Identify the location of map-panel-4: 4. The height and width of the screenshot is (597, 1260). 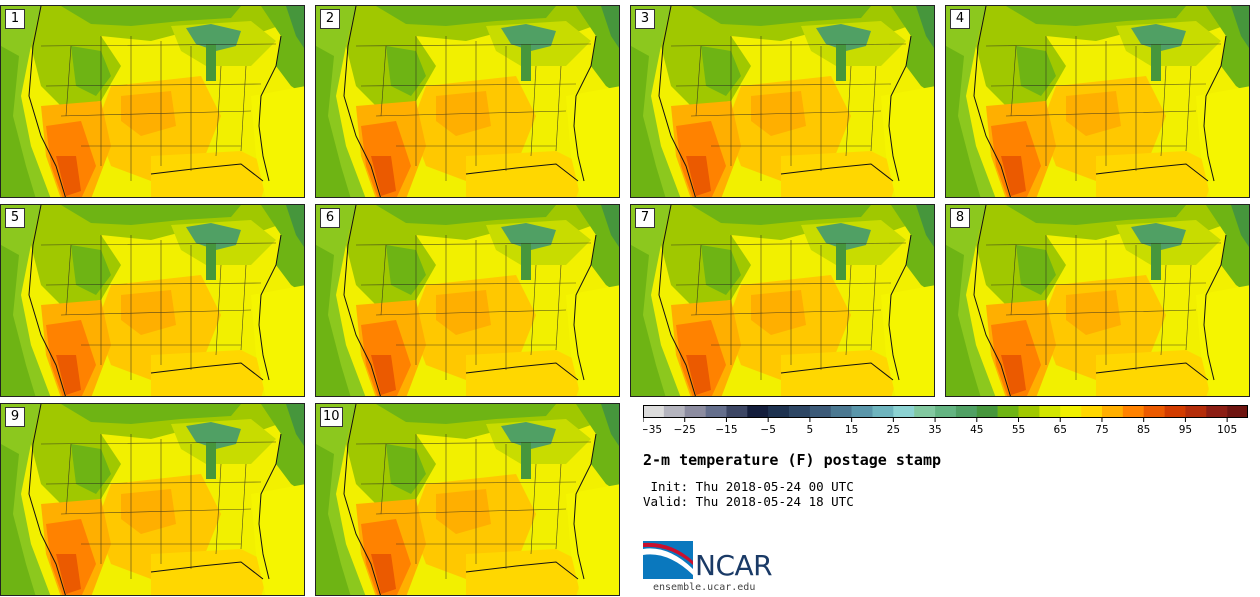
(1097, 101).